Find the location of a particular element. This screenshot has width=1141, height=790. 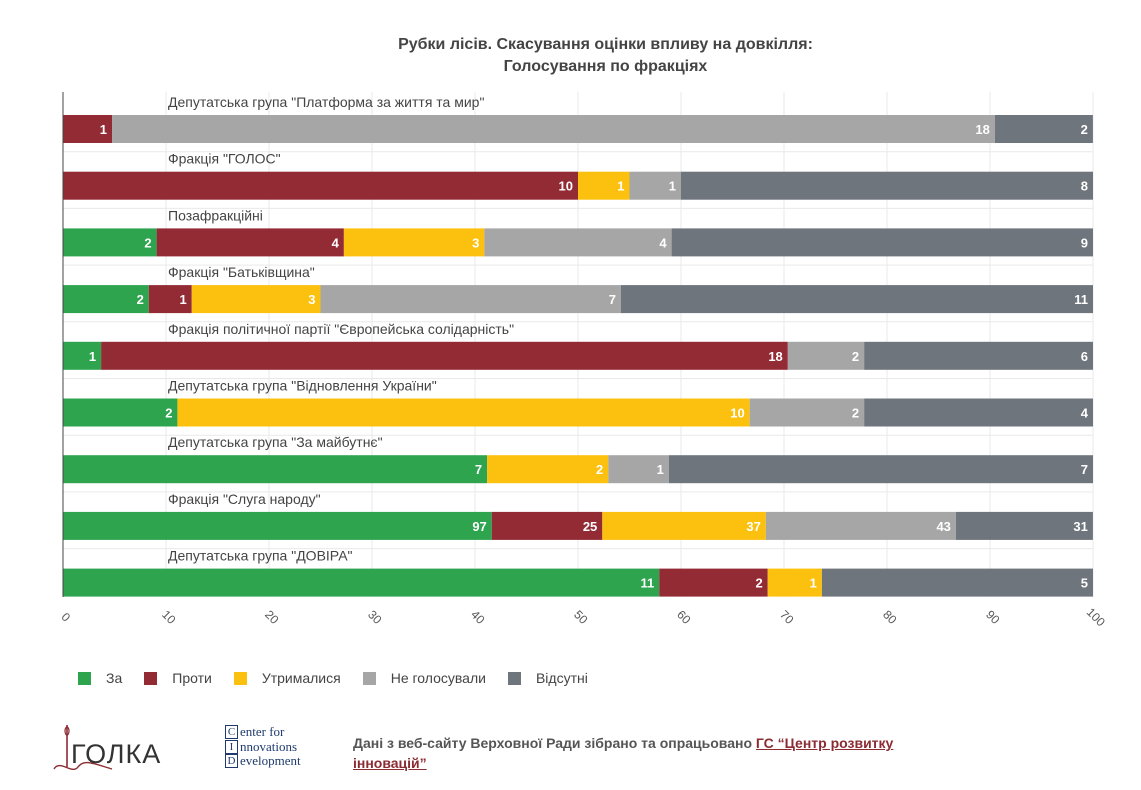

legend-item-vidsutni: Відсутні is located at coordinates (547, 678).